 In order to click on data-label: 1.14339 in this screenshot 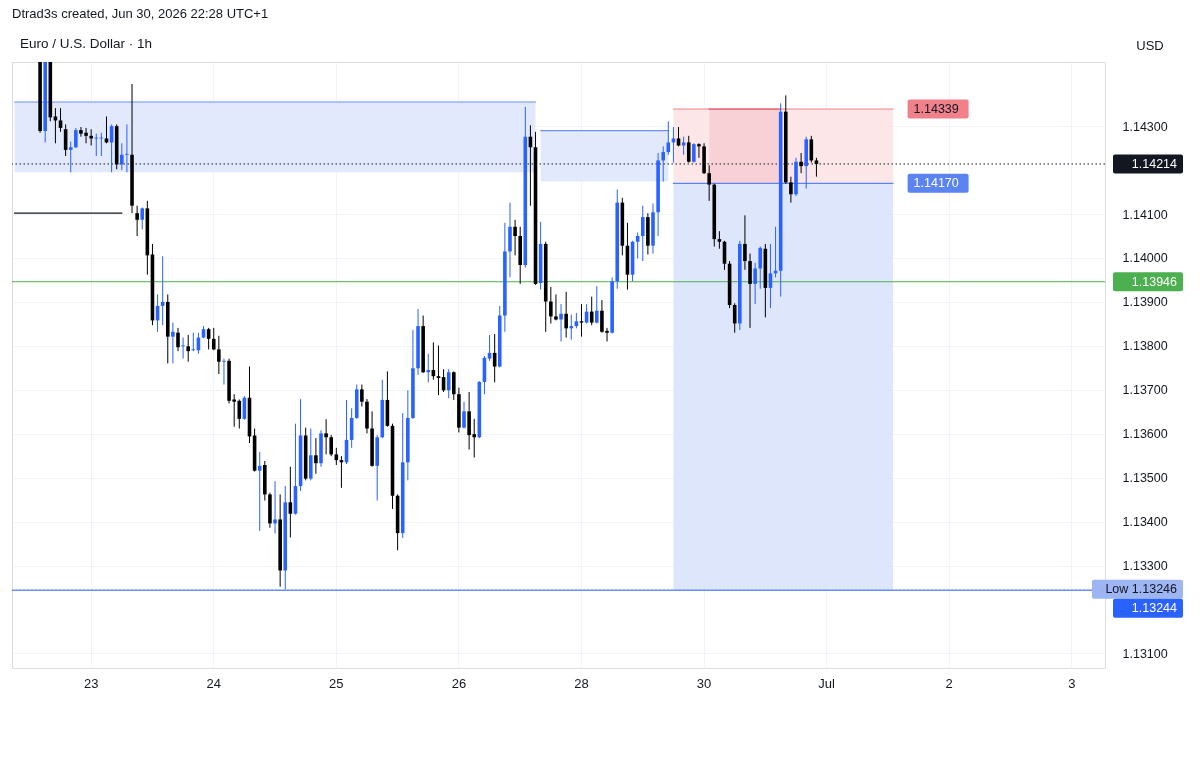, I will do `click(936, 109)`.